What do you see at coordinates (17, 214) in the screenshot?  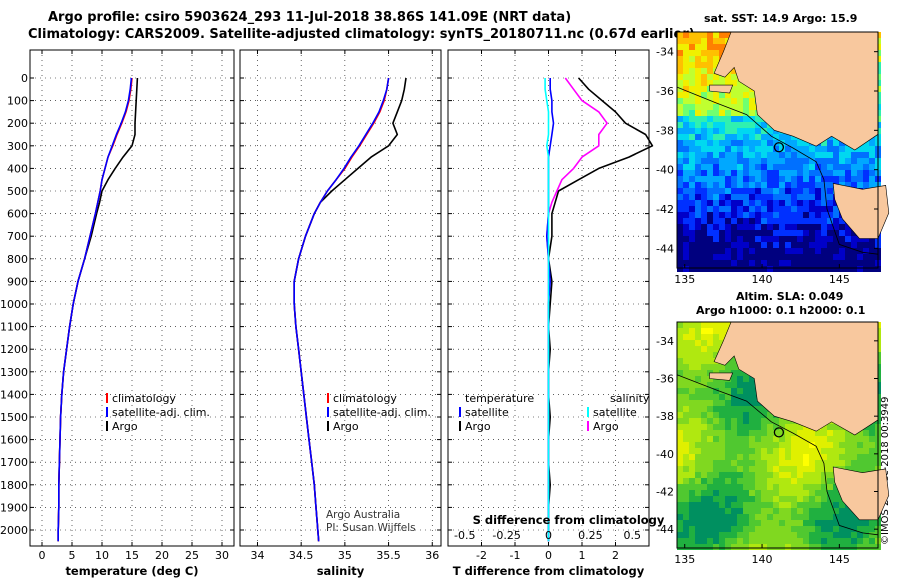 I see `y-tick-label: 600` at bounding box center [17, 214].